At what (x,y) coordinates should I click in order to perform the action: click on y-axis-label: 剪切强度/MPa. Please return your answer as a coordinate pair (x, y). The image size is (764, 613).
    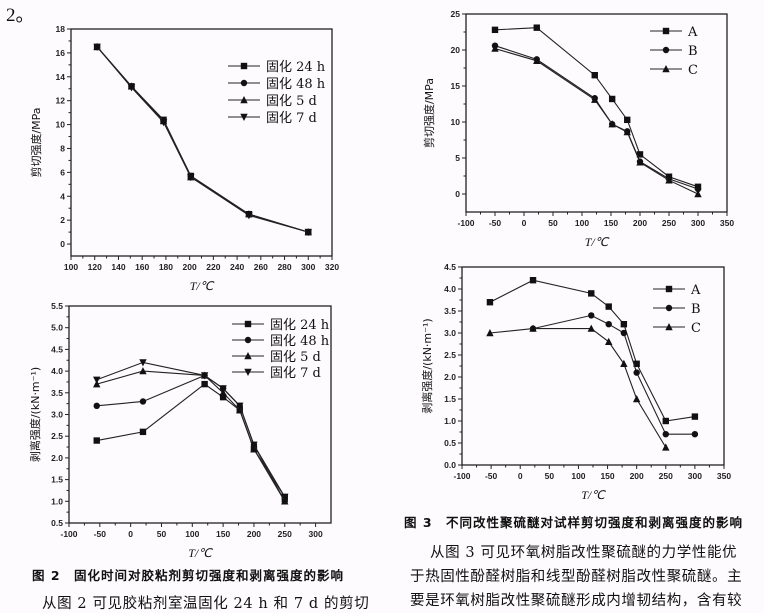
    Looking at the image, I should click on (36, 142).